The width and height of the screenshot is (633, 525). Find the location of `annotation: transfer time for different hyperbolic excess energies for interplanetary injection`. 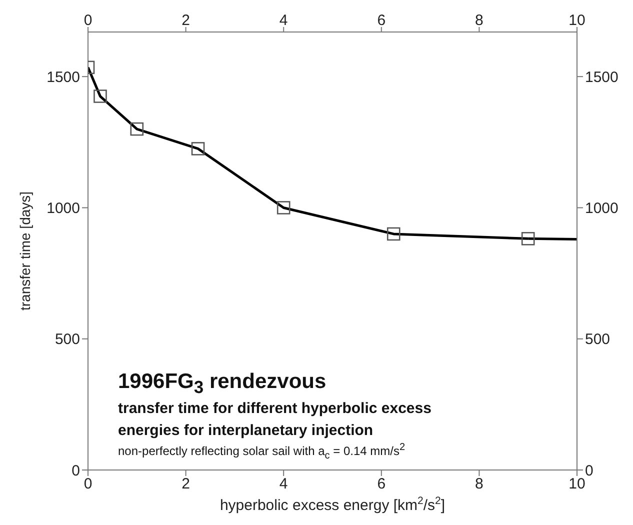

annotation: transfer time for different hyperbolic excess energies for interplanetary injection is located at coordinates (275, 420).